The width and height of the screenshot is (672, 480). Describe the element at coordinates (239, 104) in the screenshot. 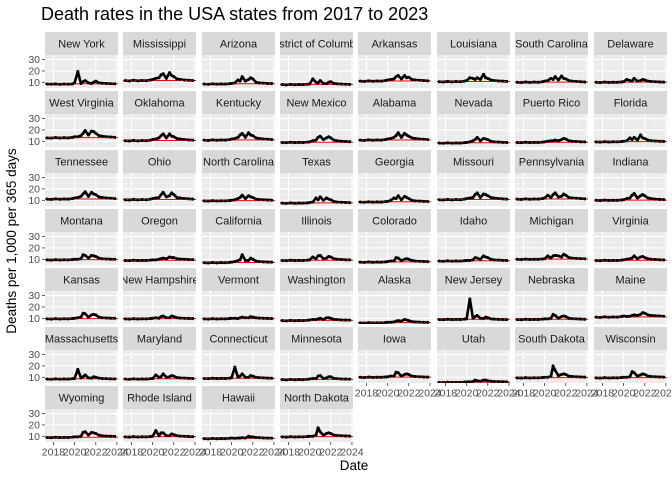

I see `facet-strip-label: Kentucky` at that location.